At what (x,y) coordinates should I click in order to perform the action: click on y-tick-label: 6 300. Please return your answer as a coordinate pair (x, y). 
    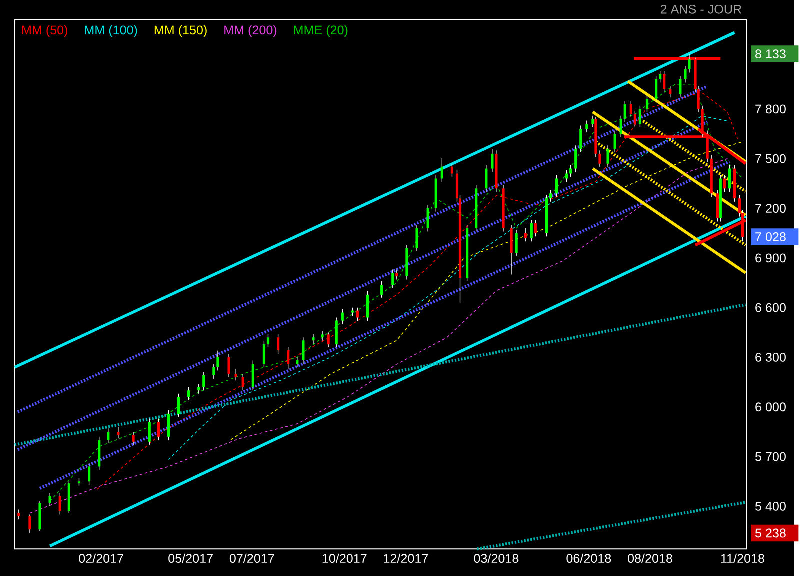
    Looking at the image, I should click on (771, 357).